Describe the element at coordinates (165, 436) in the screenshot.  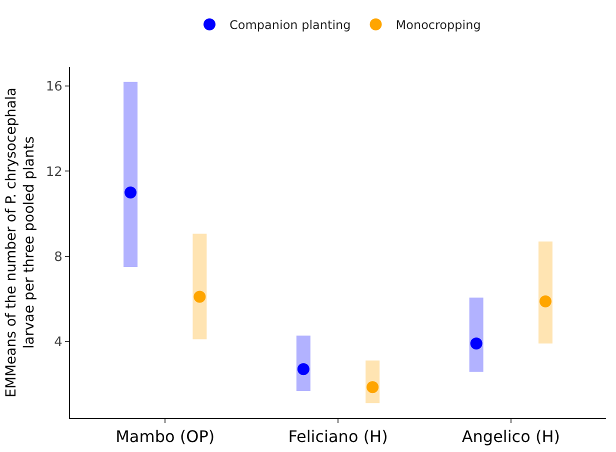
I see `x-tick-label: Mambo (OP)` at that location.